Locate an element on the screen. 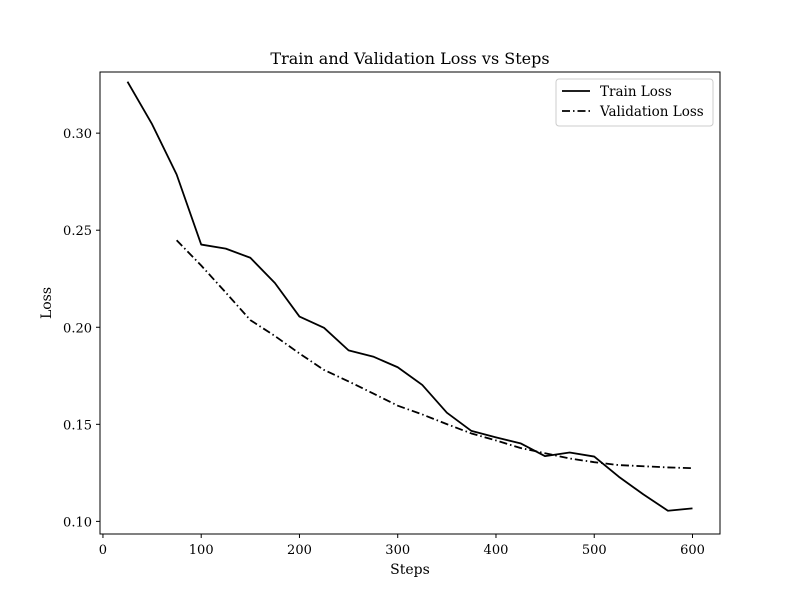 This screenshot has width=800, height=600. x-tick-label: 600 is located at coordinates (692, 550).